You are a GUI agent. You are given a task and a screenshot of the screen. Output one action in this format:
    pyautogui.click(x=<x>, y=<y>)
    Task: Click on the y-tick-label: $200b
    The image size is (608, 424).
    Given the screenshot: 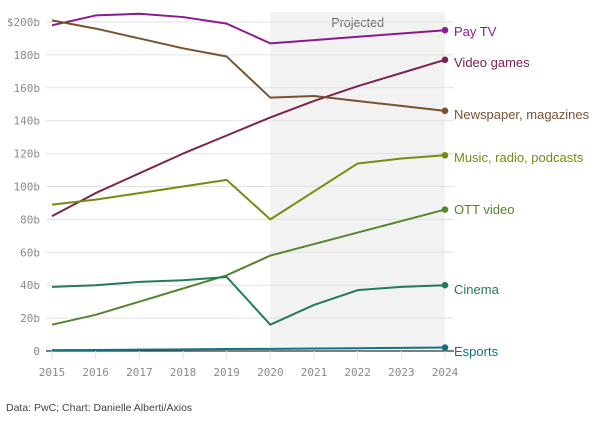 What is the action you would take?
    pyautogui.click(x=23, y=22)
    